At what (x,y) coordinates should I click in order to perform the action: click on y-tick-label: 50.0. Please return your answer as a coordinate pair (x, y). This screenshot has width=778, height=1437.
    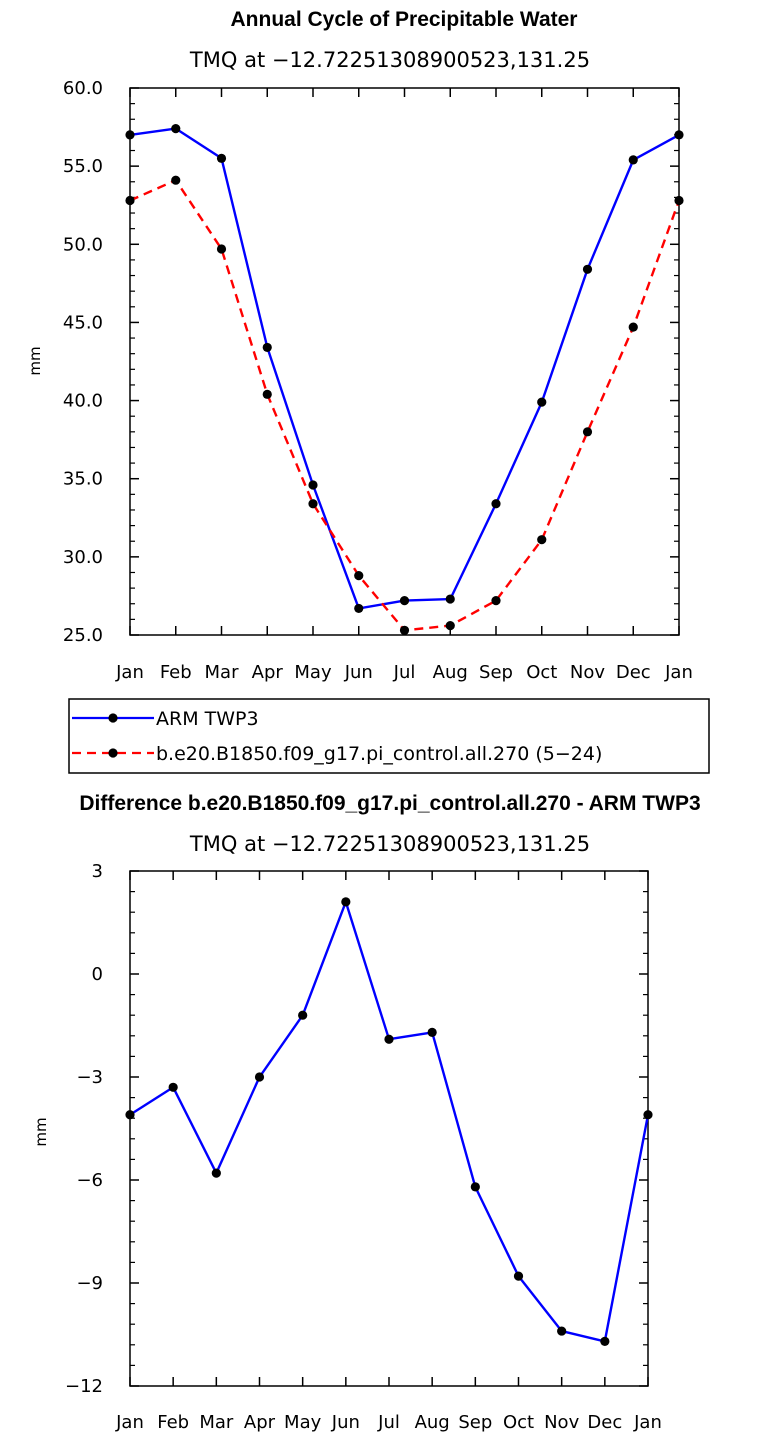
    Looking at the image, I should click on (83, 244).